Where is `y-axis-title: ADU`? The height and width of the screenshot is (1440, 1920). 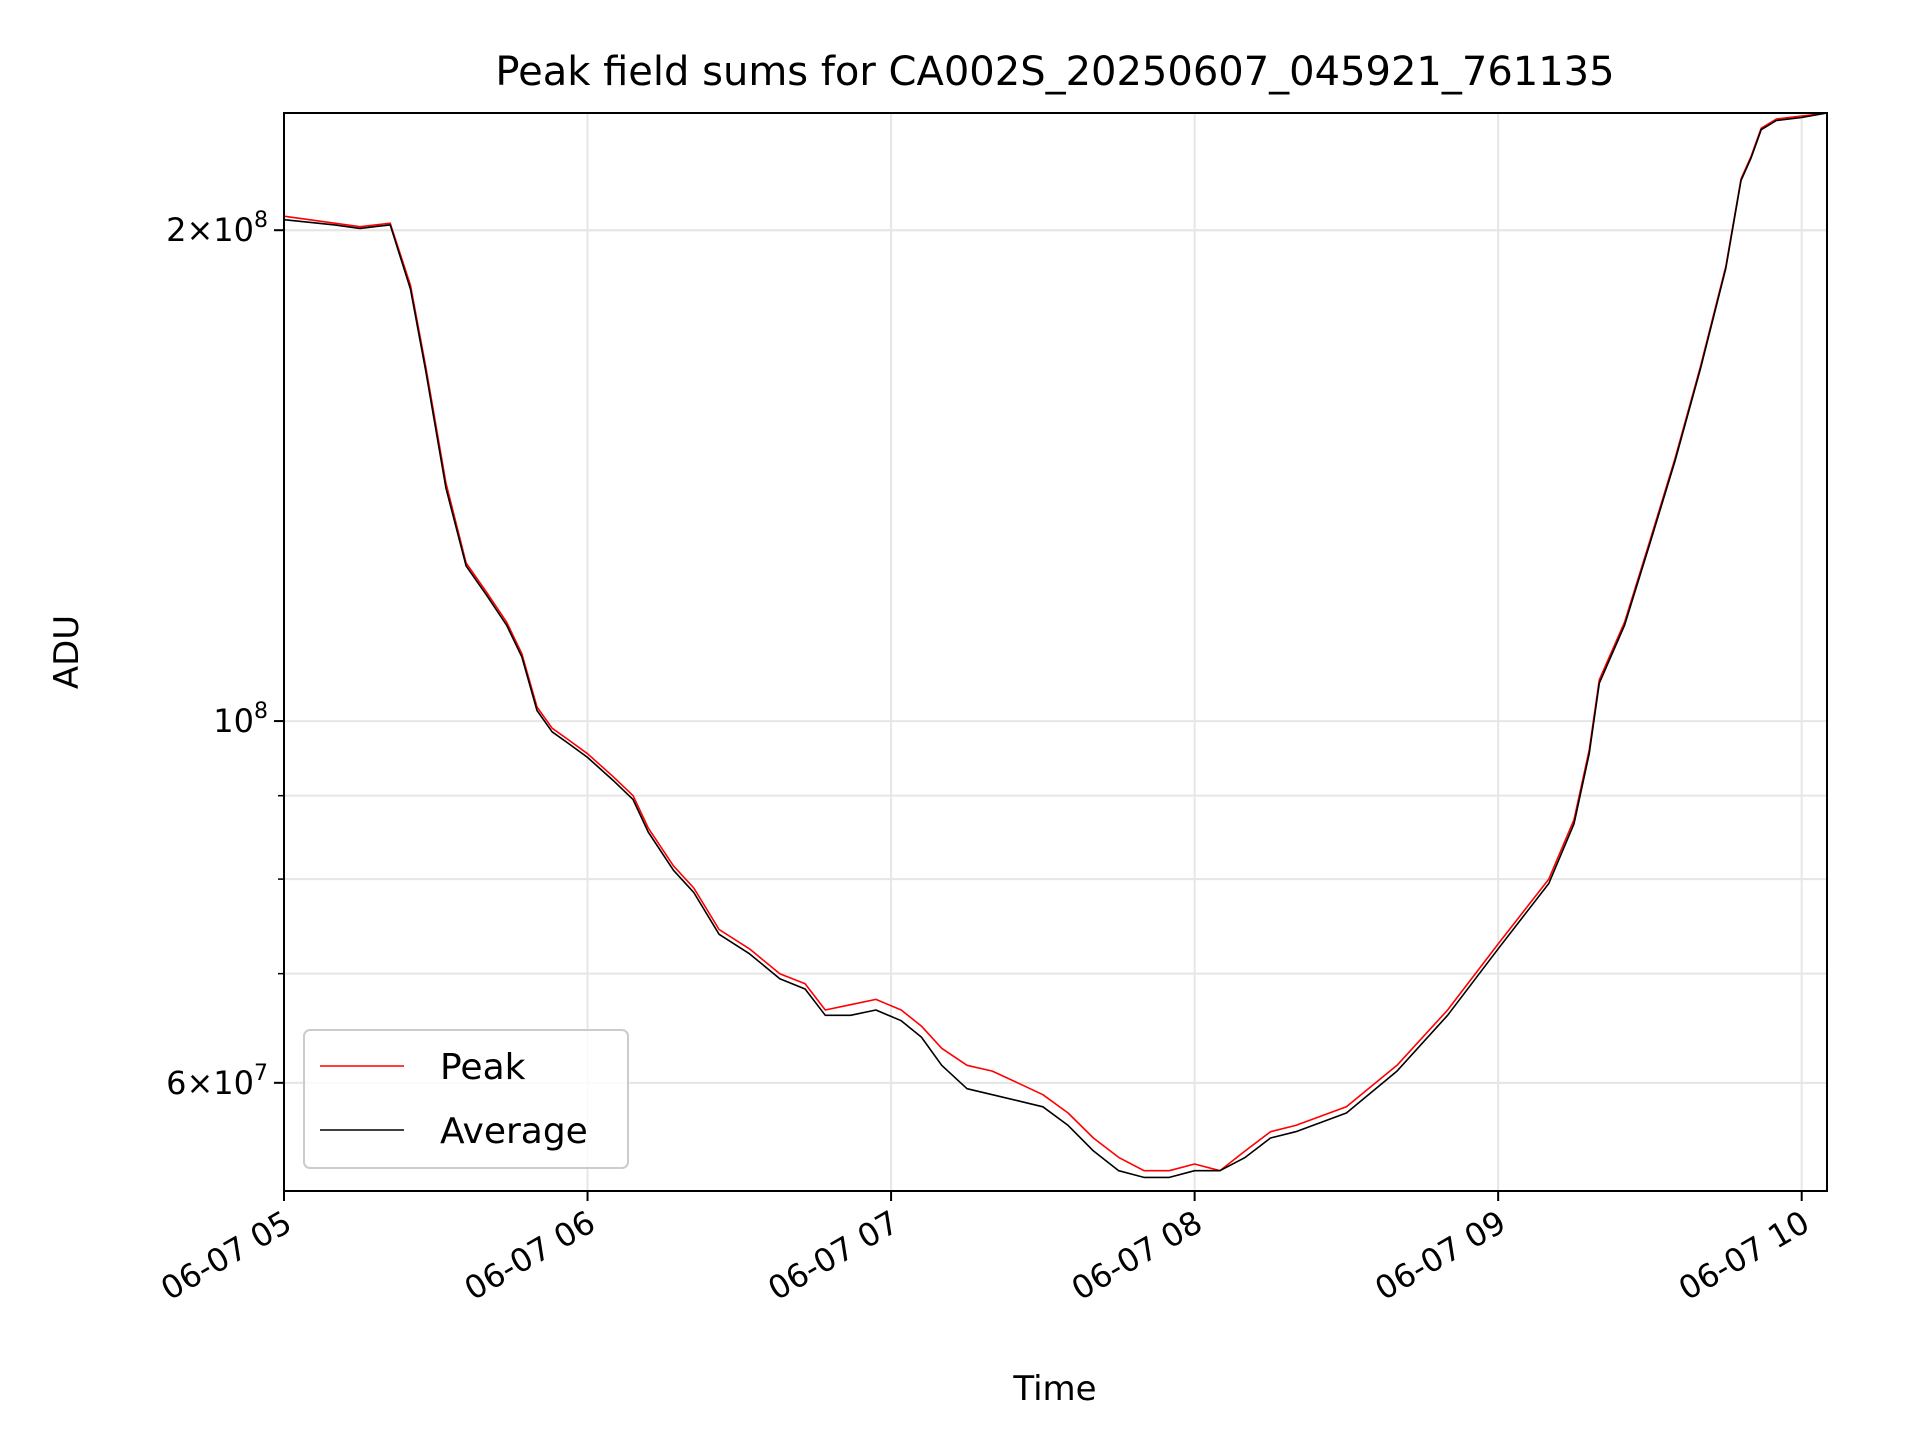
y-axis-title: ADU is located at coordinates (67, 652).